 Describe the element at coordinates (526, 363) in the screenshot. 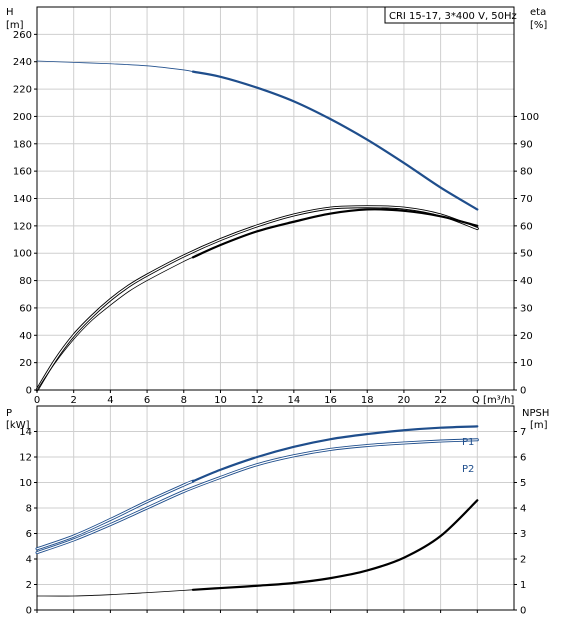

I see `top-right-tick-label: 10` at that location.